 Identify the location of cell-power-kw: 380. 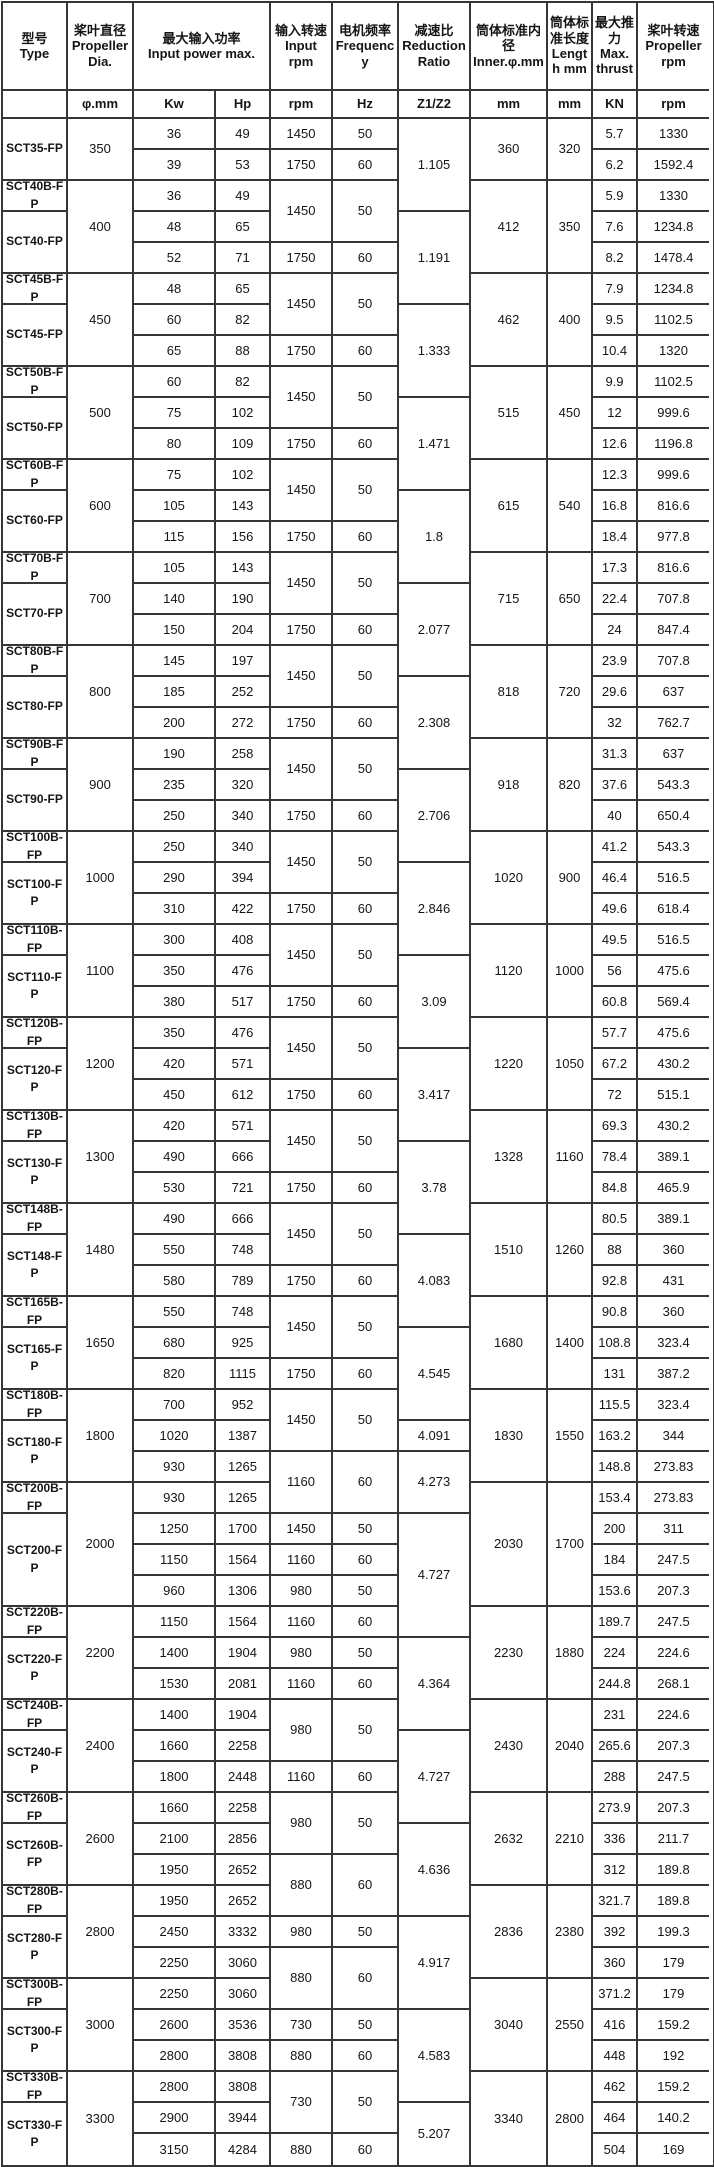
(175, 1002).